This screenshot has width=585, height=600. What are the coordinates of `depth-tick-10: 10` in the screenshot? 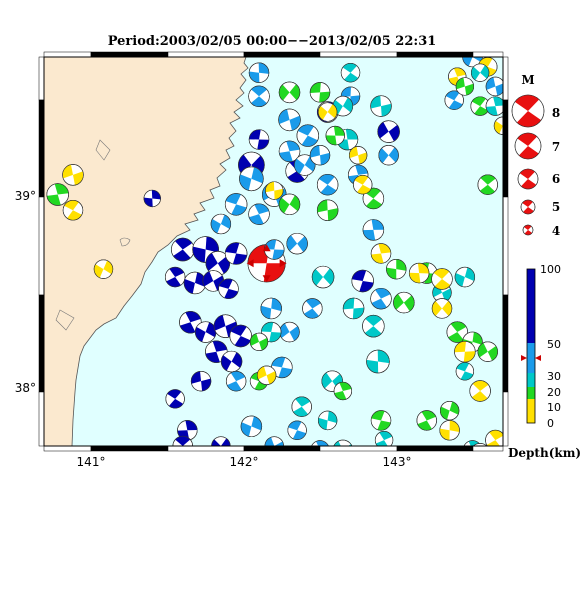 It's located at (554, 407).